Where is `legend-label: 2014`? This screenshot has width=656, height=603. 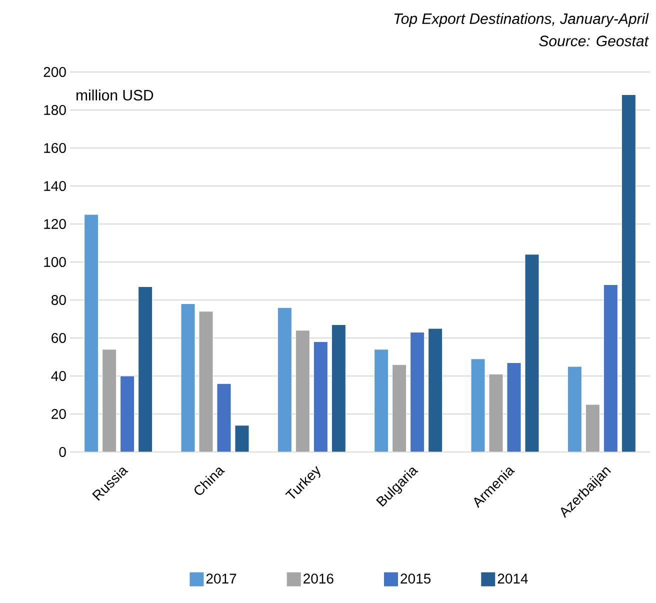
legend-label: 2014 is located at coordinates (513, 579).